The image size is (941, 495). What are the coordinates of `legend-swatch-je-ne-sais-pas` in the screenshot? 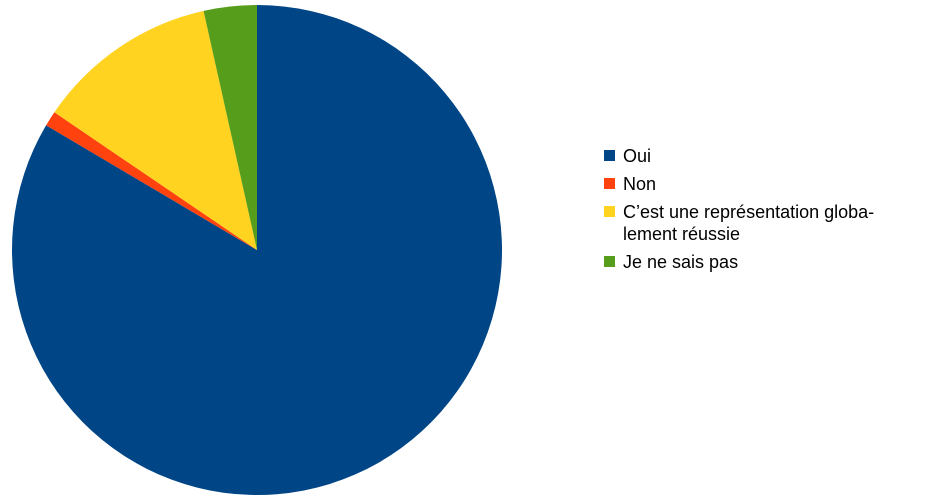 It's located at (609, 261).